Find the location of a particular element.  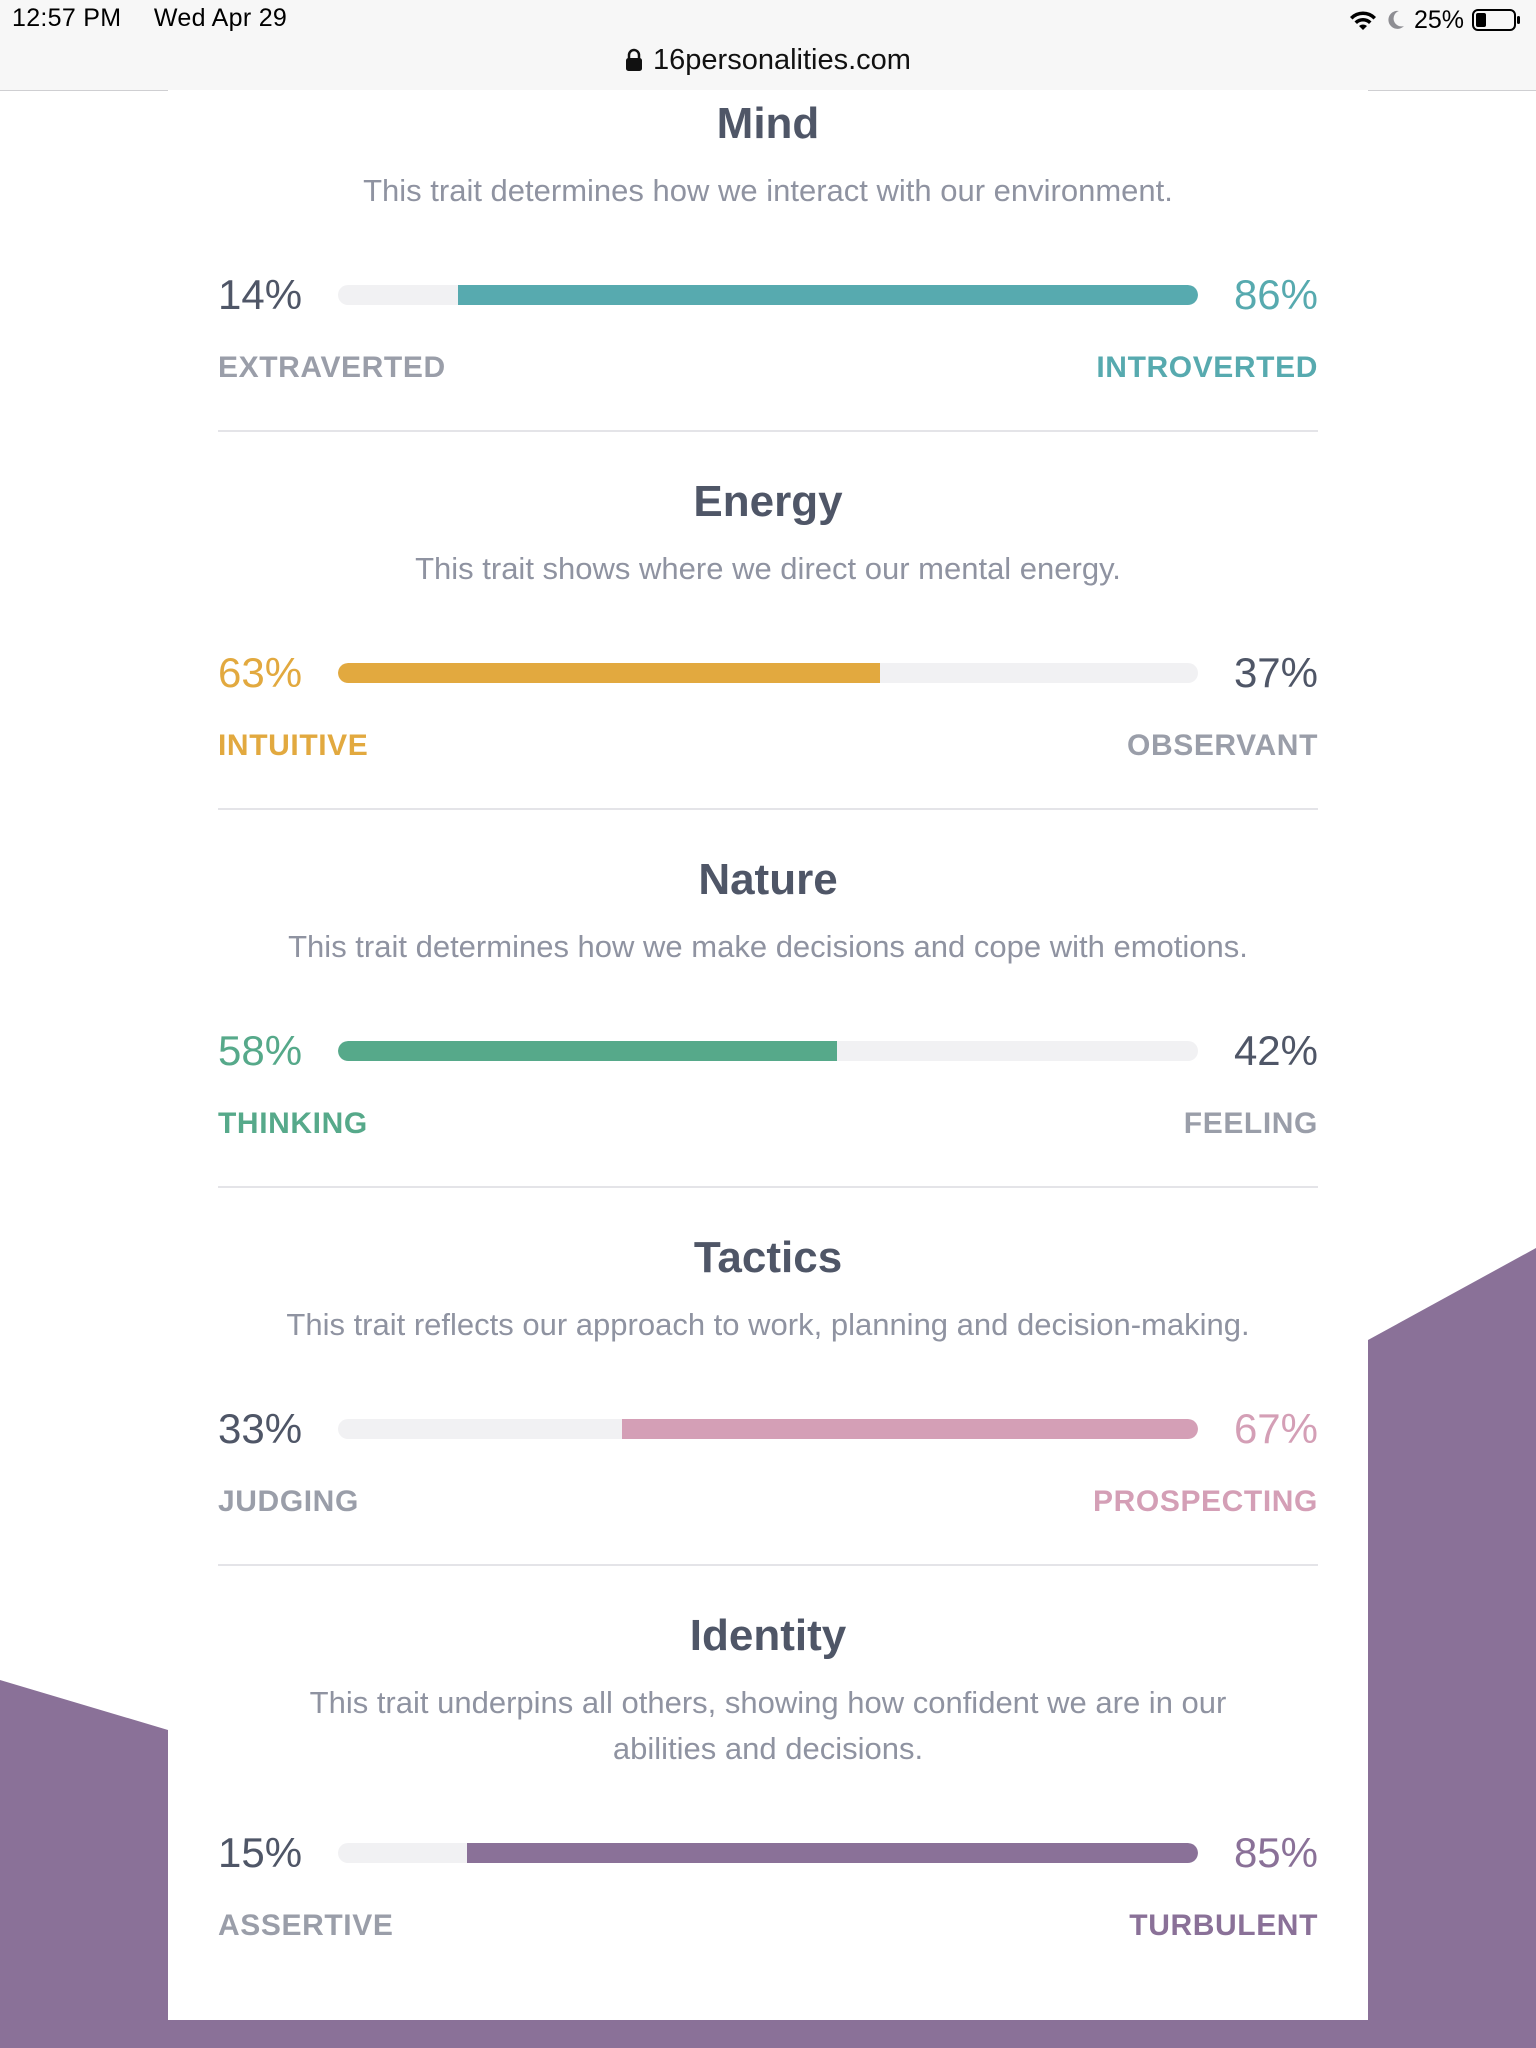

trait-title: Mind is located at coordinates (768, 123).